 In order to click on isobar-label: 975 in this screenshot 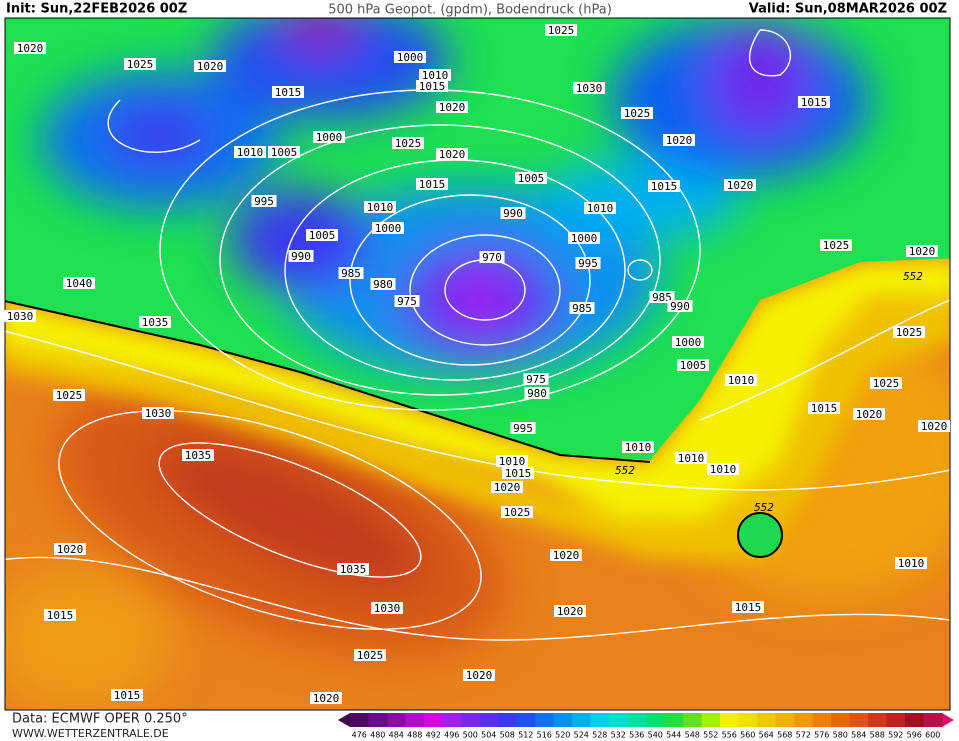, I will do `click(407, 301)`.